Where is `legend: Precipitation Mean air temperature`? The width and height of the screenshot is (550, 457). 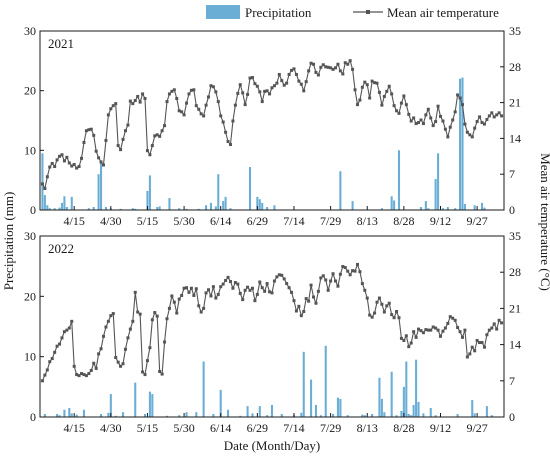 legend: Precipitation Mean air temperature is located at coordinates (352, 12).